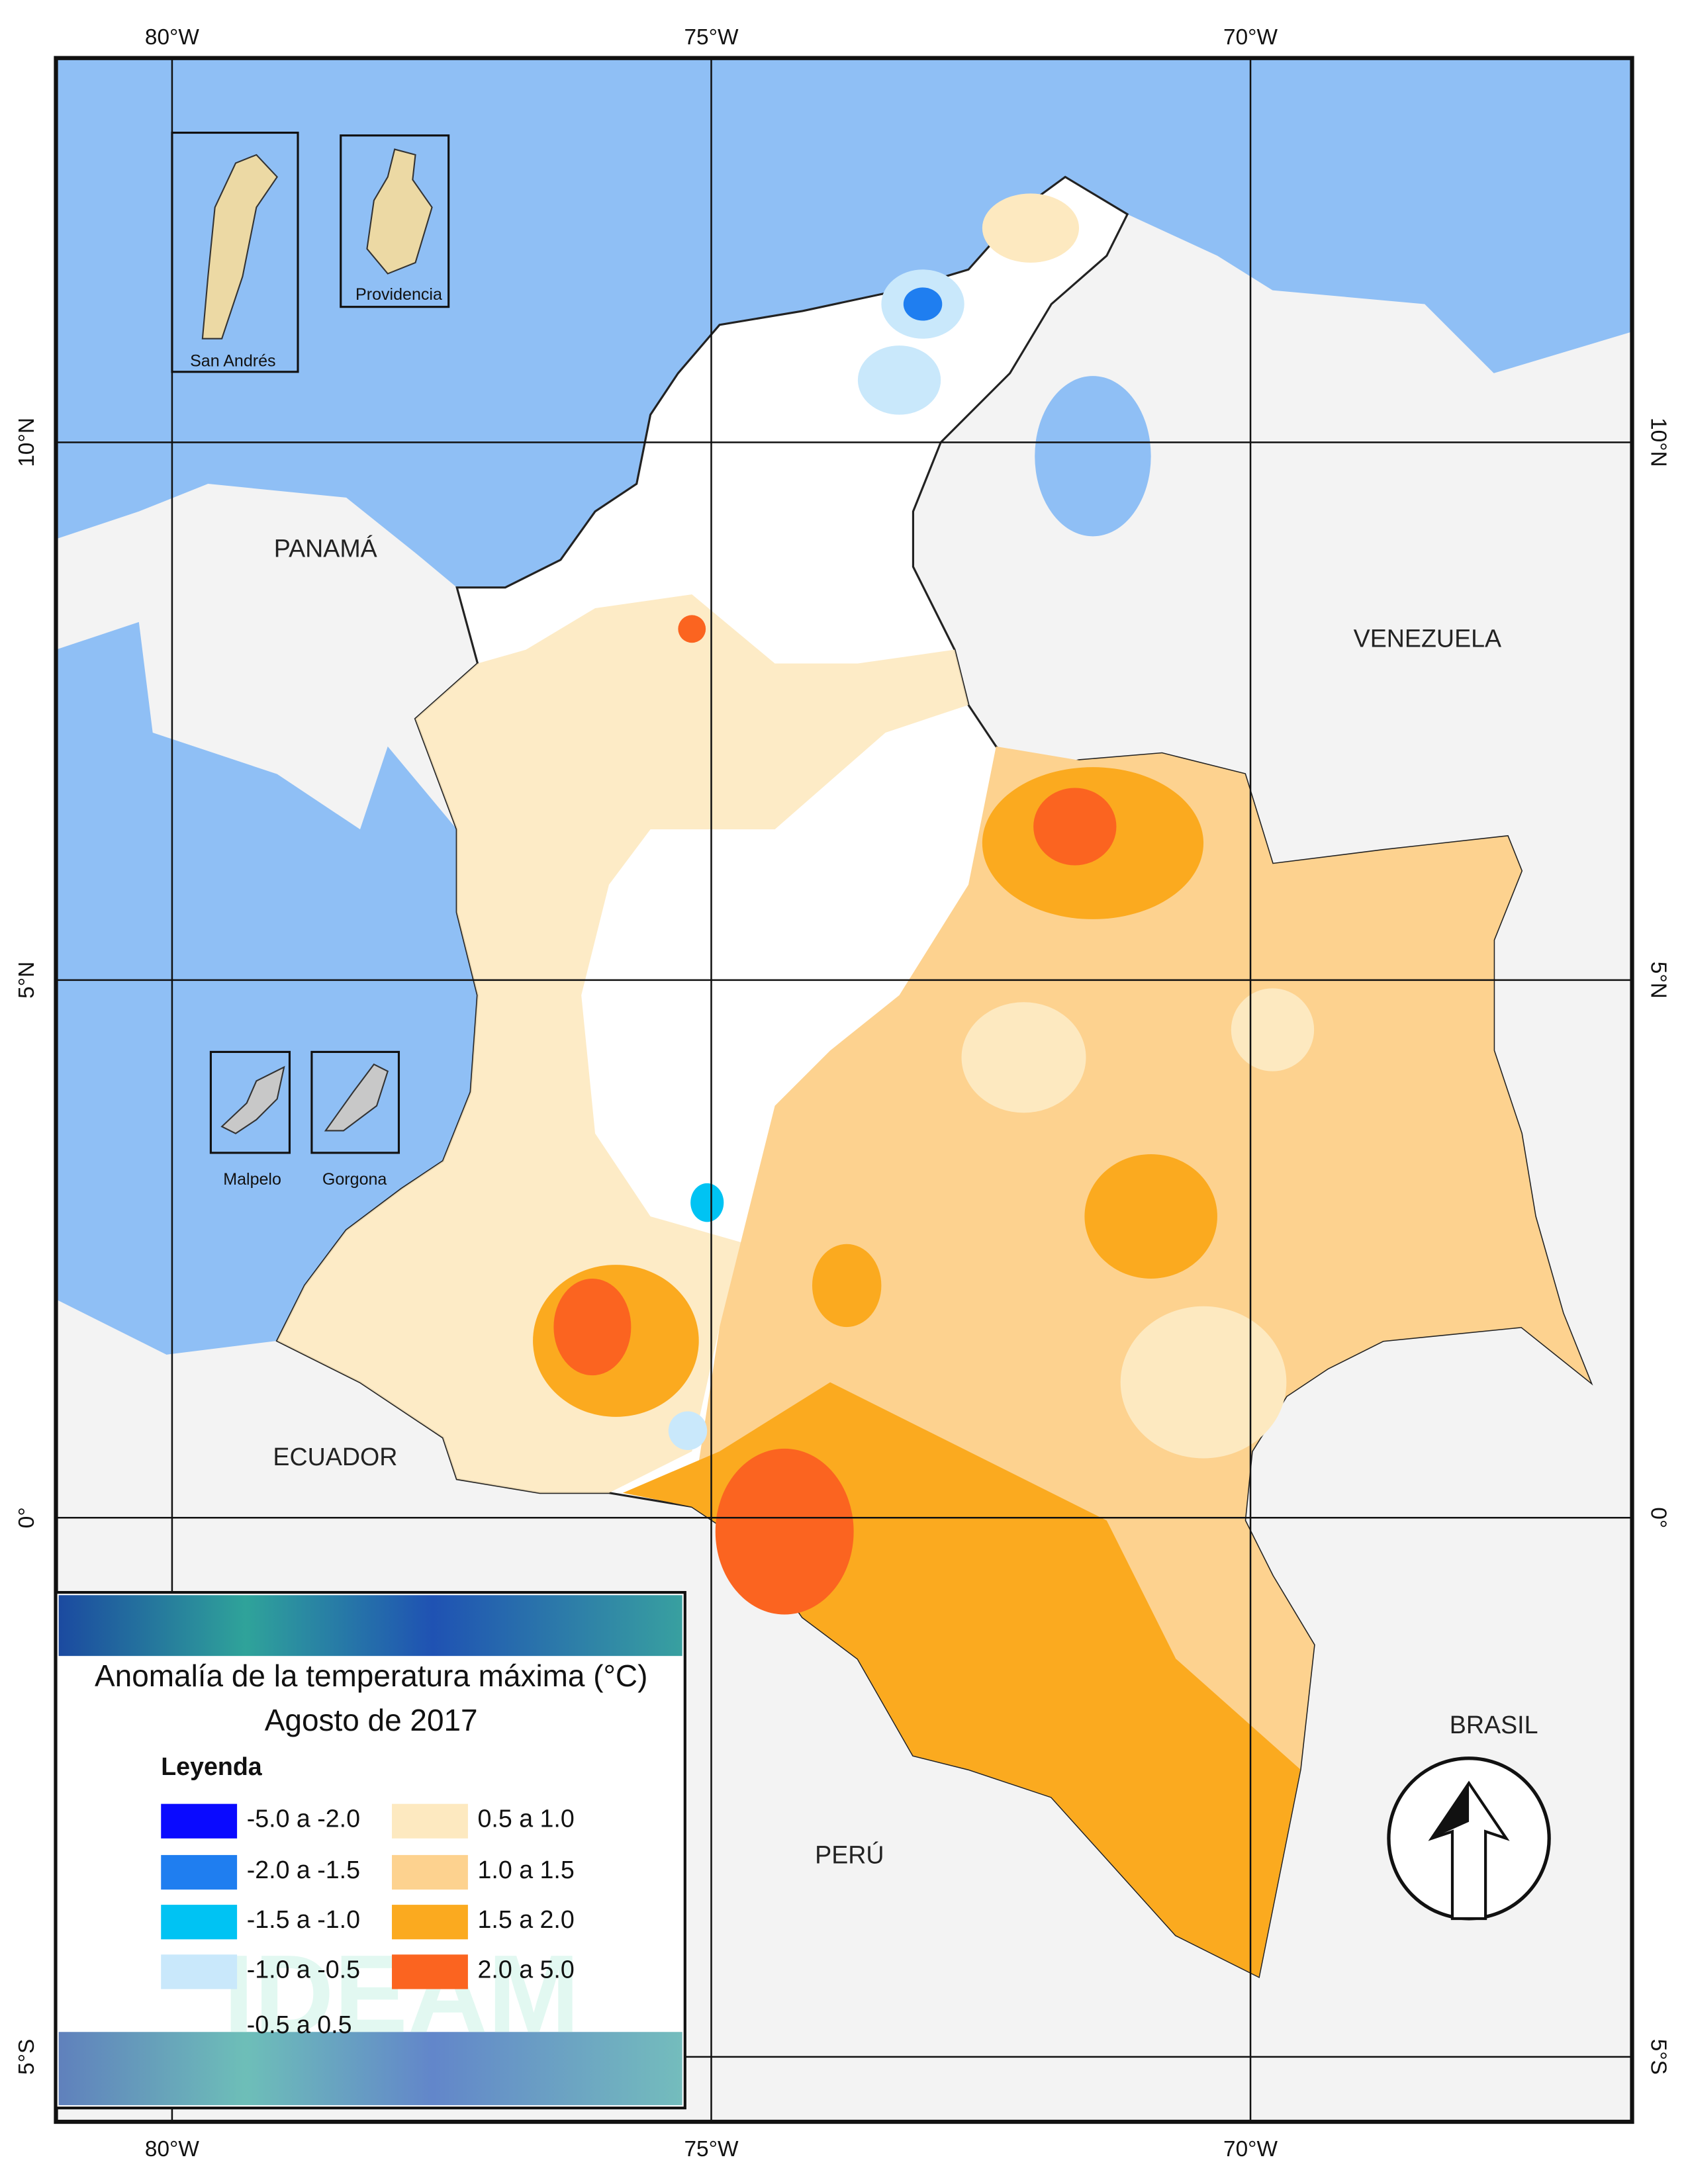 The width and height of the screenshot is (1688, 2184). Describe the element at coordinates (303, 1969) in the screenshot. I see `legend-label: -1.0 a -0.5` at that location.